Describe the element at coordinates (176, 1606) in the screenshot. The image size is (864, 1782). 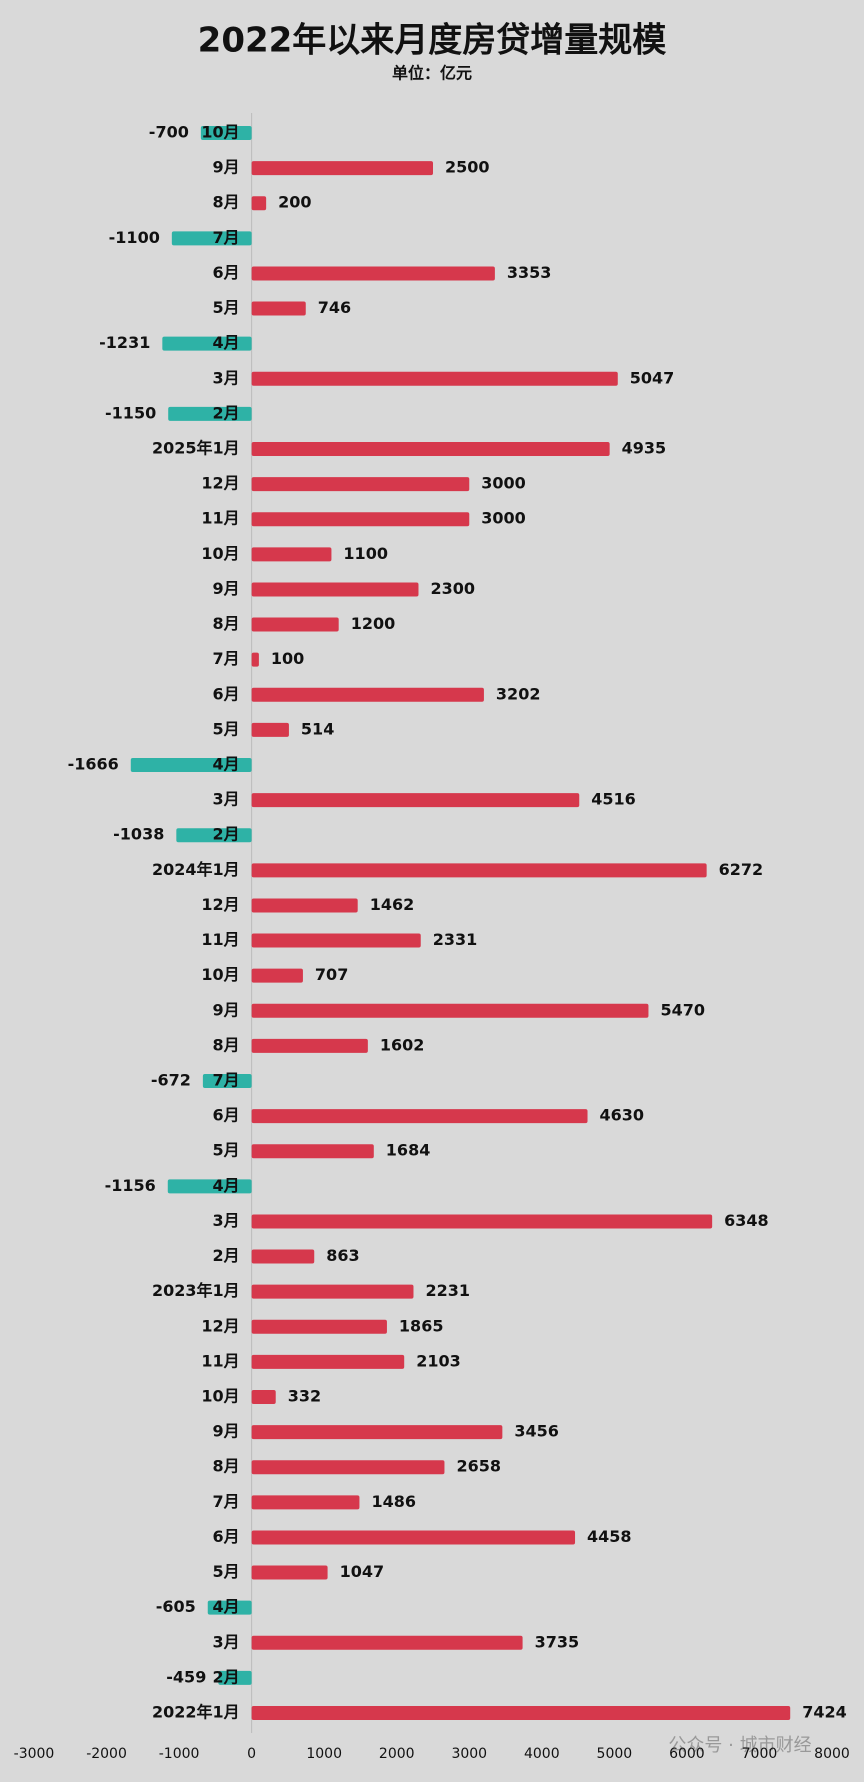
I see `value-label: -605` at that location.